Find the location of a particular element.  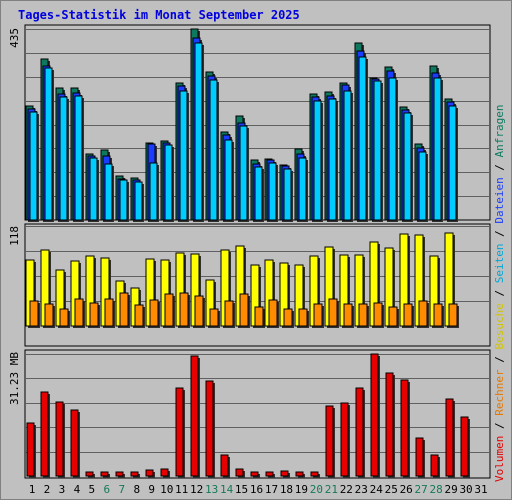

bar-seiten-day-20-bar is located at coordinates (317, 160).